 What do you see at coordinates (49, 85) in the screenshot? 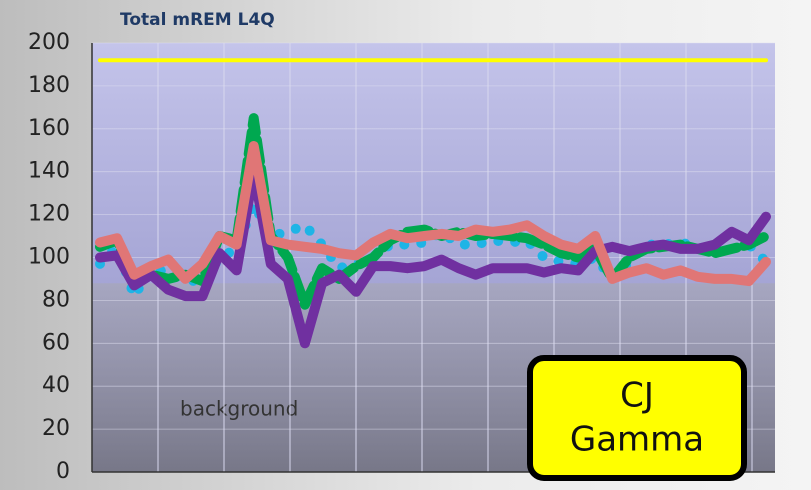
I see `y-tick-label: 180` at bounding box center [49, 85].